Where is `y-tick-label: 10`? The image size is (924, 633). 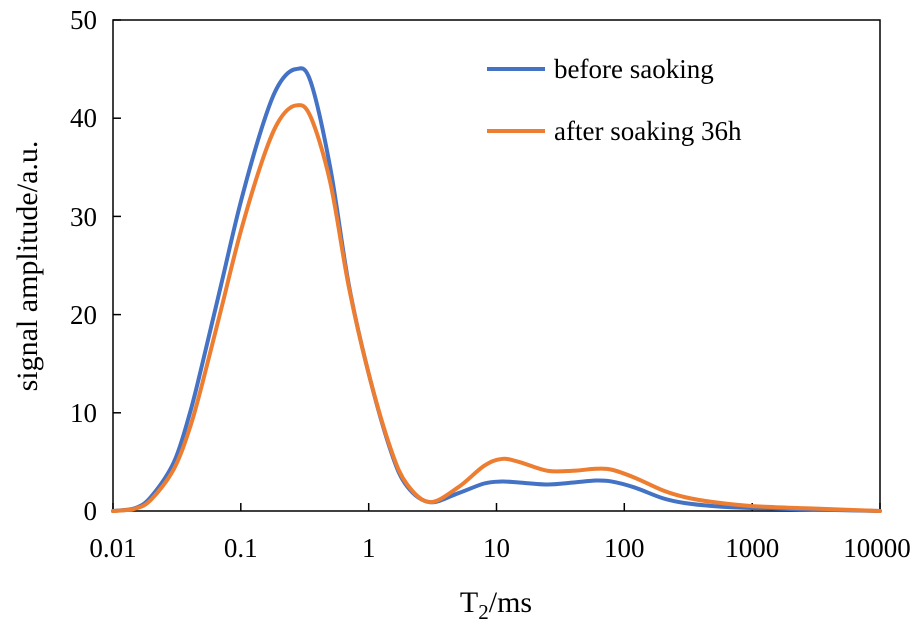
y-tick-label: 10 is located at coordinates (83, 413).